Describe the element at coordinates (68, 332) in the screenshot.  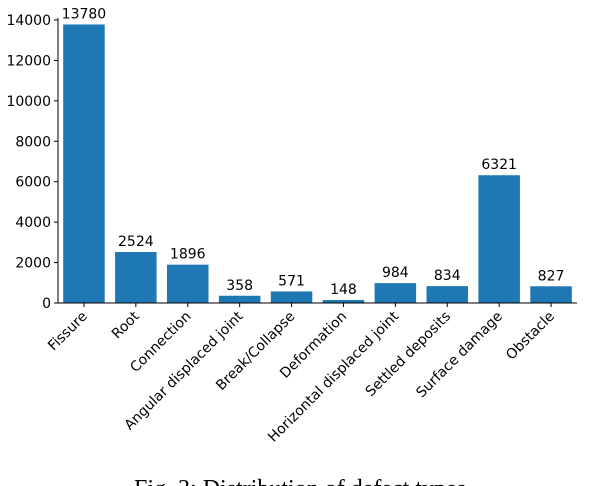
I see `x-tick-label: Fissure` at that location.